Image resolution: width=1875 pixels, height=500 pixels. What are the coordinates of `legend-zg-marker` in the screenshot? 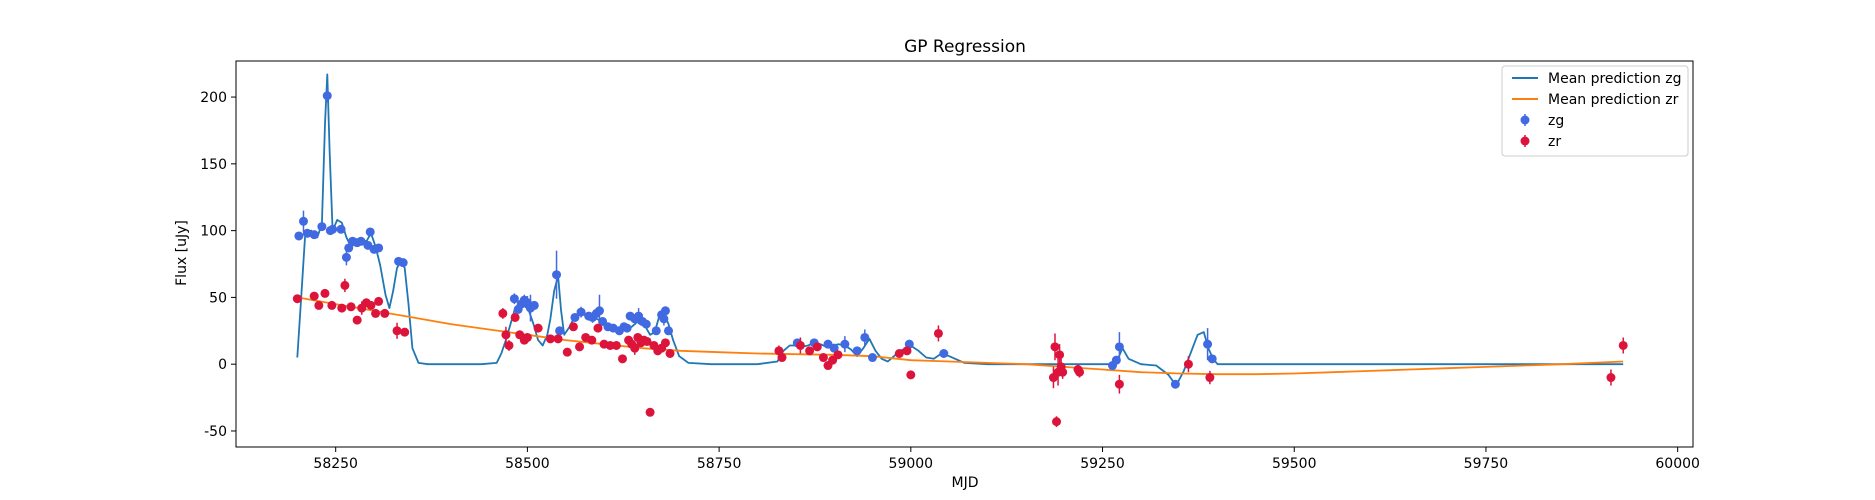 It's located at (1525, 120).